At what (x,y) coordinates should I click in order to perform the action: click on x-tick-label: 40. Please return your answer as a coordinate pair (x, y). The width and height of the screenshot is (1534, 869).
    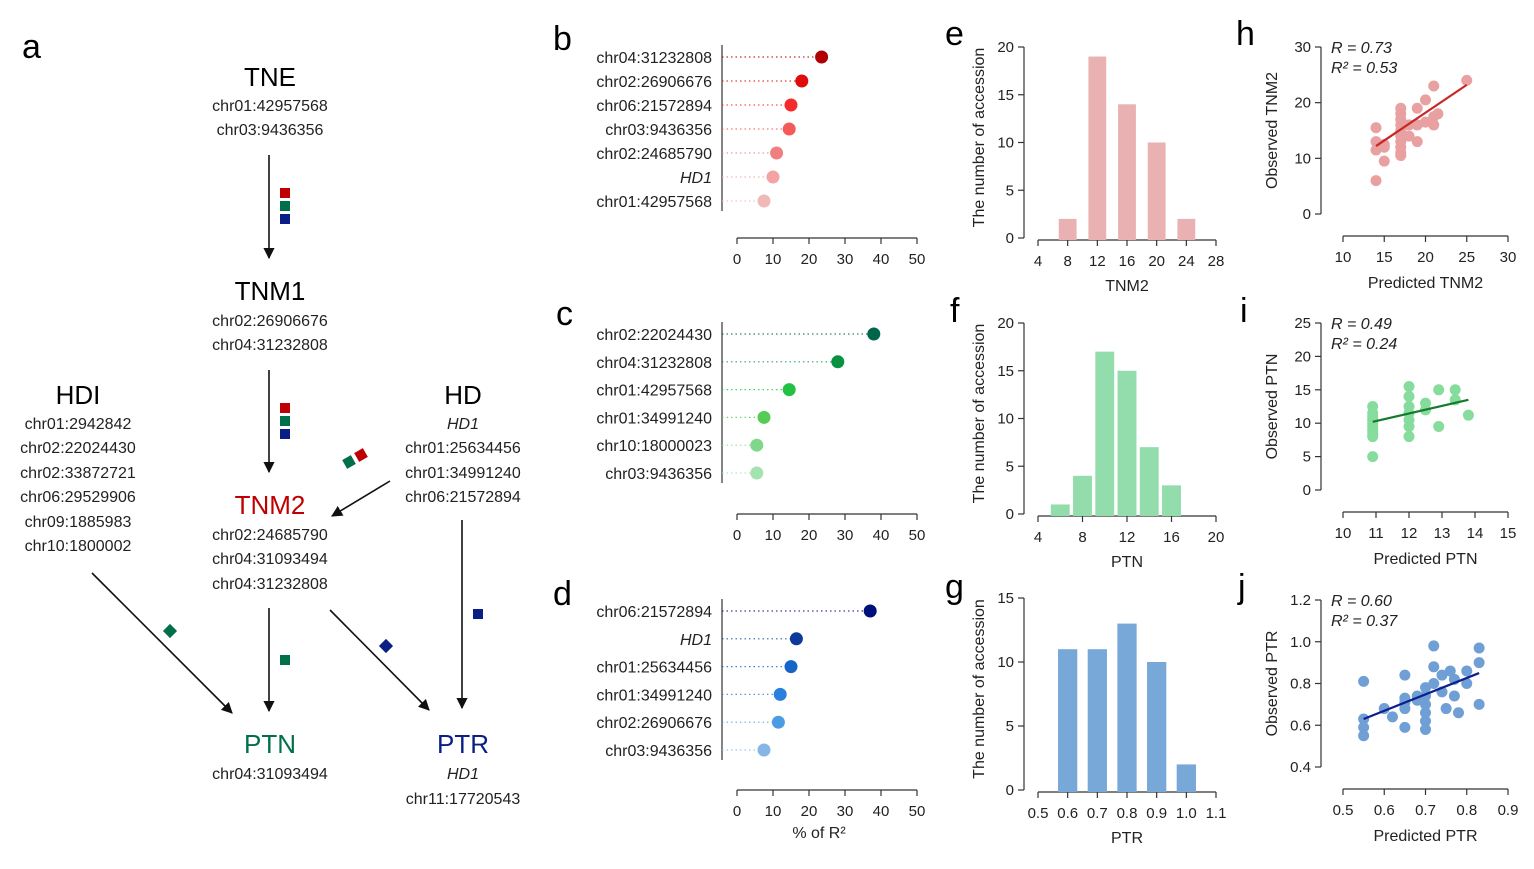
    Looking at the image, I should click on (881, 259).